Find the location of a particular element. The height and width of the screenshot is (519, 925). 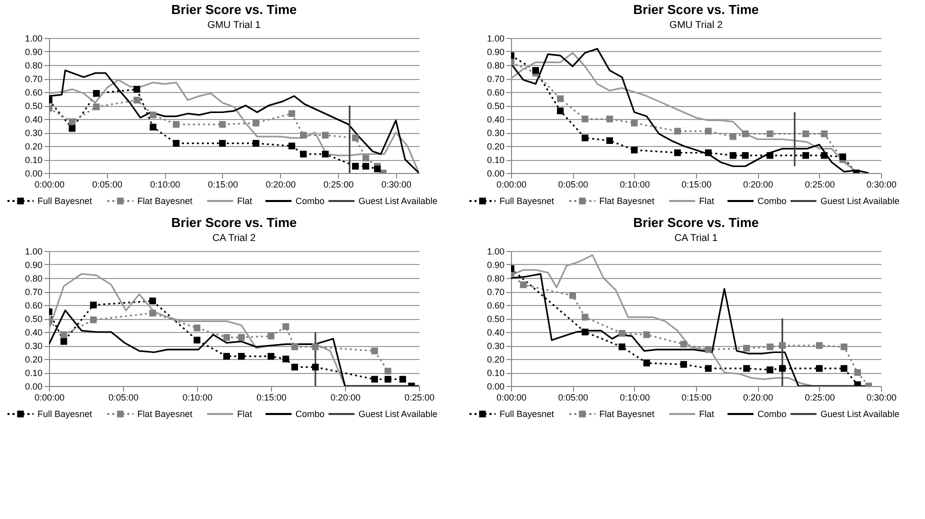

chart-subtitle: CA Trial 1 is located at coordinates (696, 238).